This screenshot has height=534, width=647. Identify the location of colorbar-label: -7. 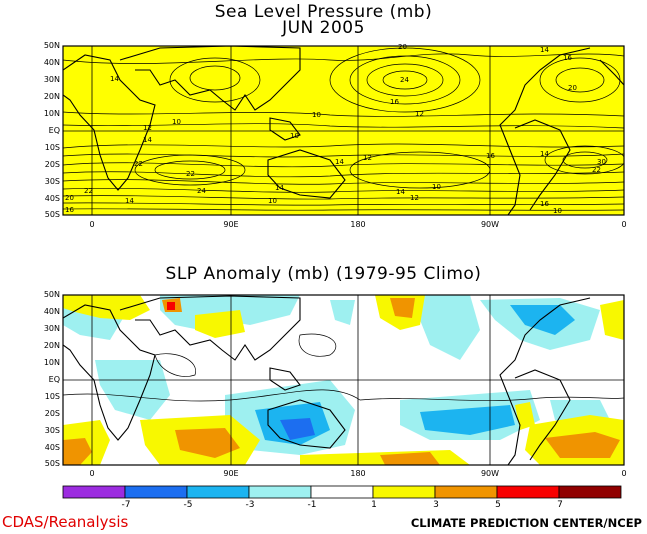
(126, 505).